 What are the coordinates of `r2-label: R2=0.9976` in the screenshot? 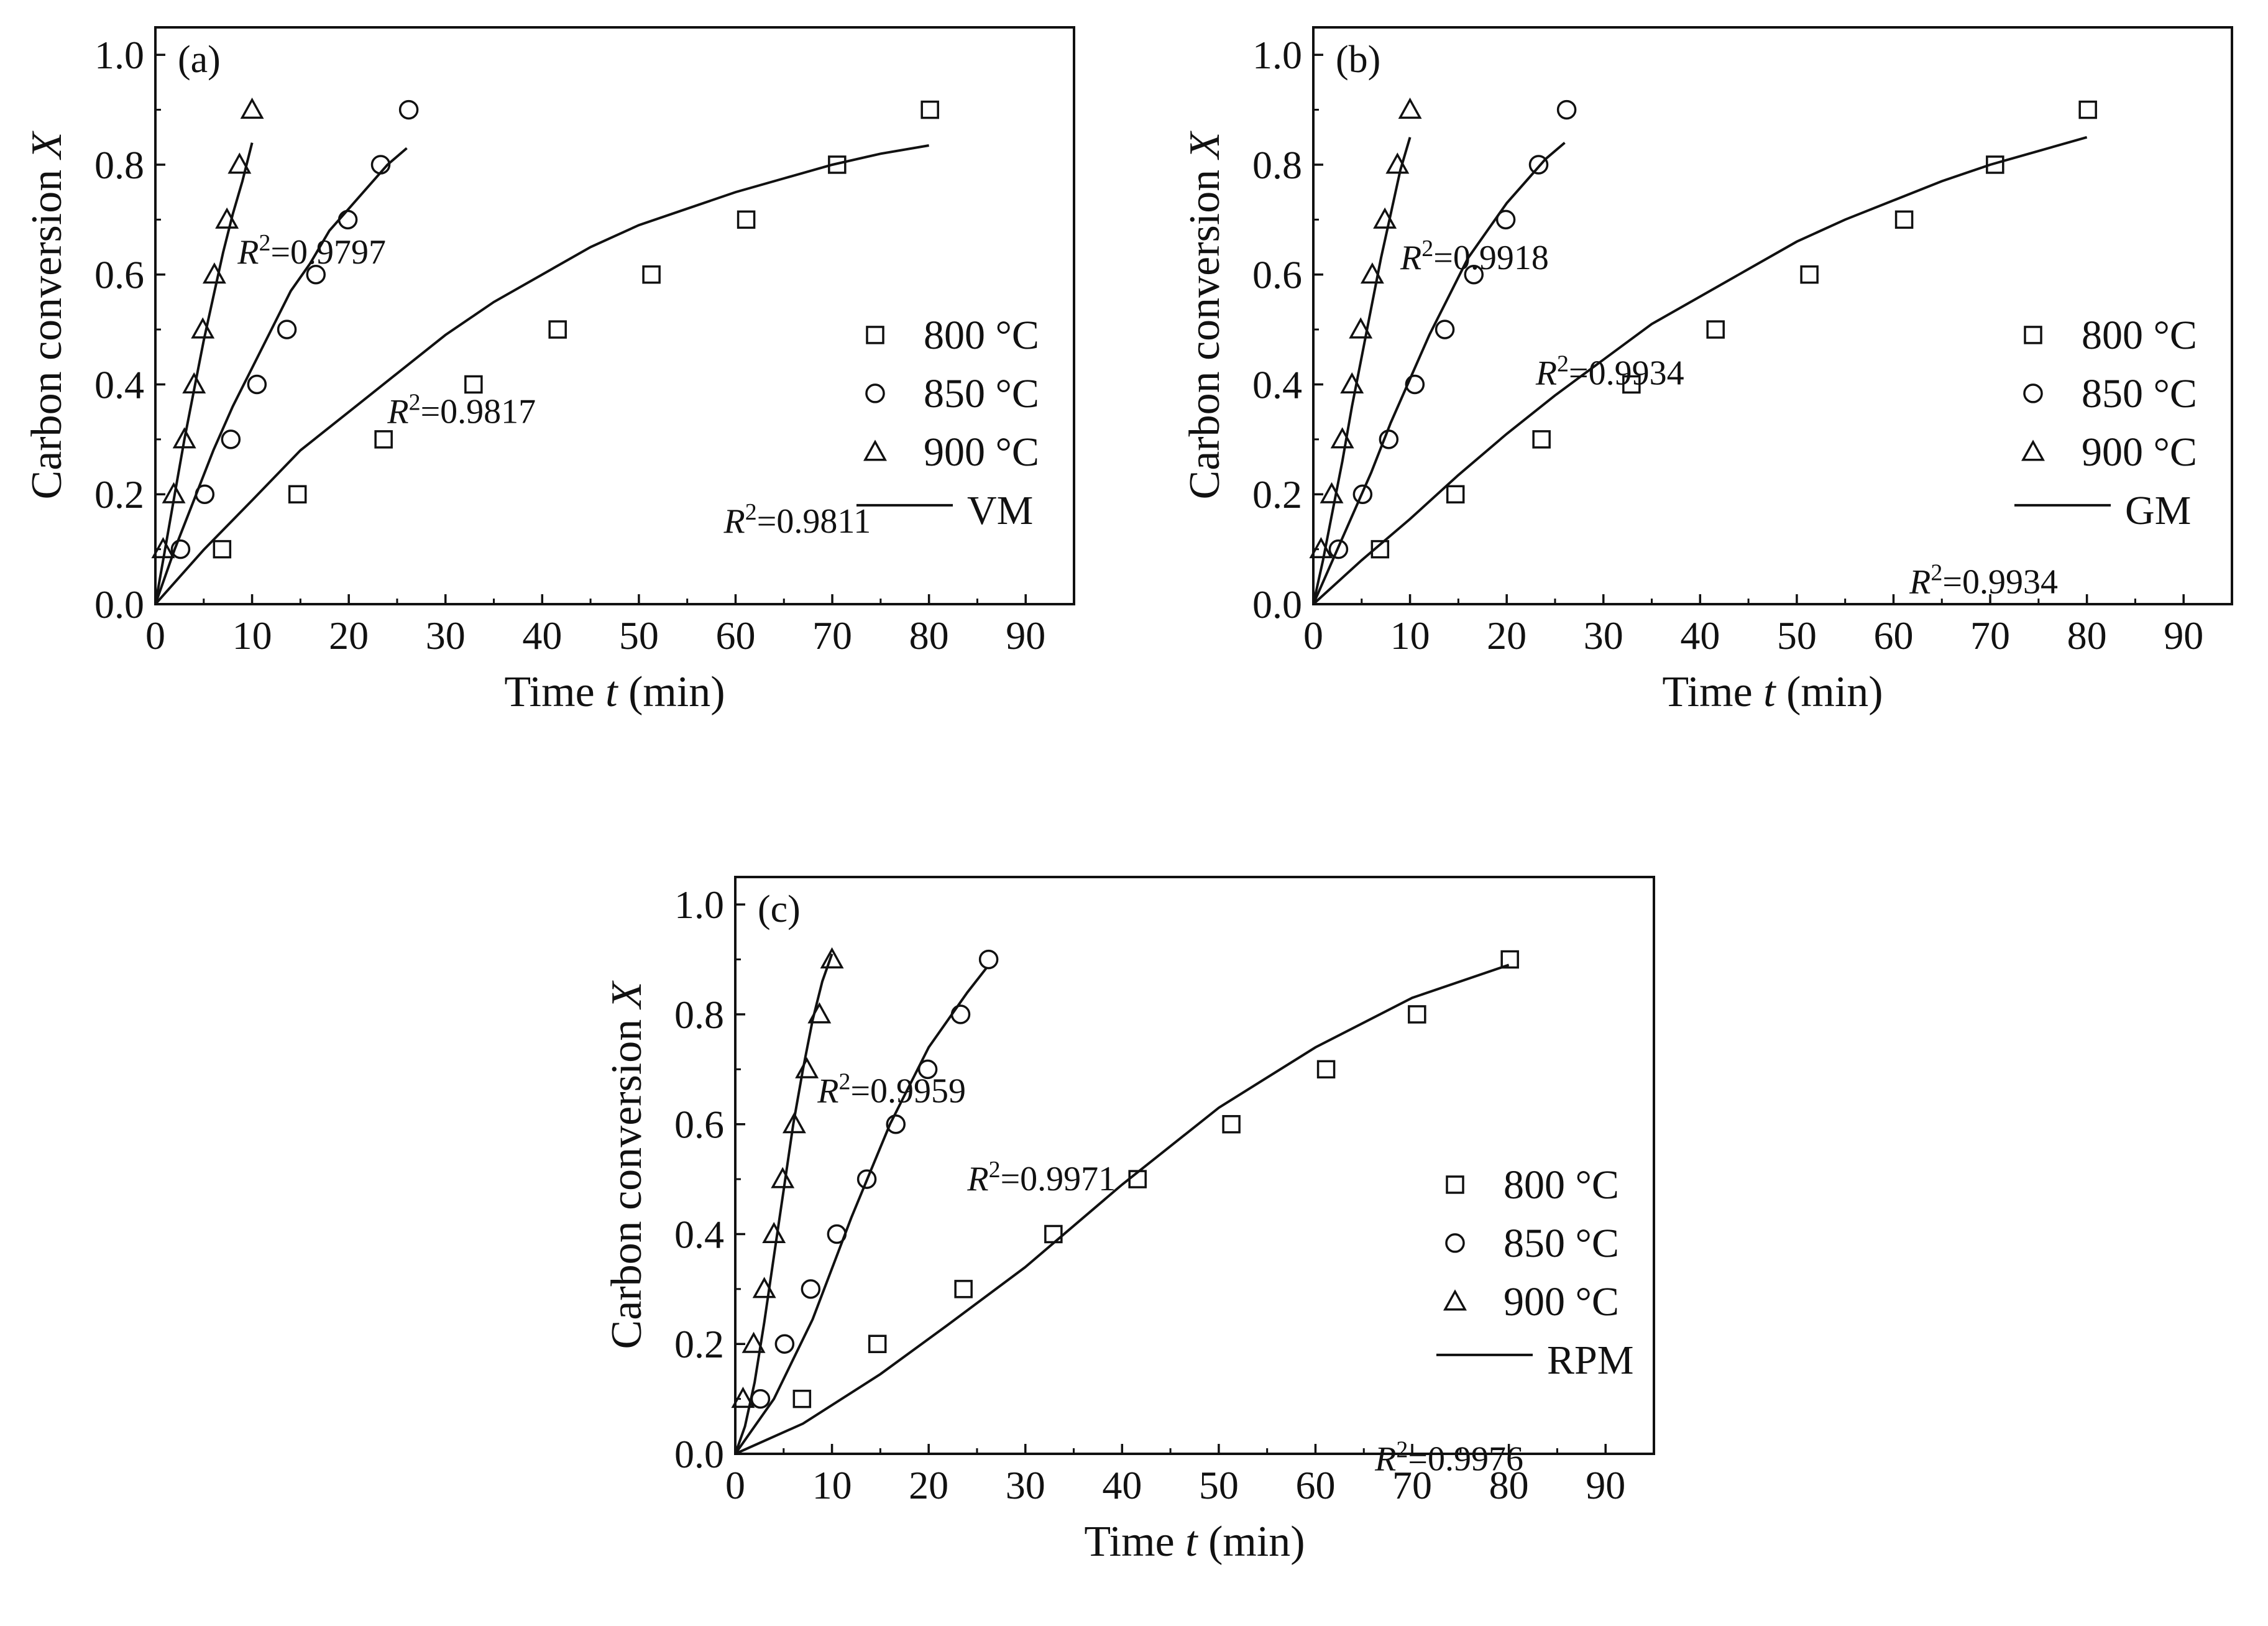 It's located at (1448, 1458).